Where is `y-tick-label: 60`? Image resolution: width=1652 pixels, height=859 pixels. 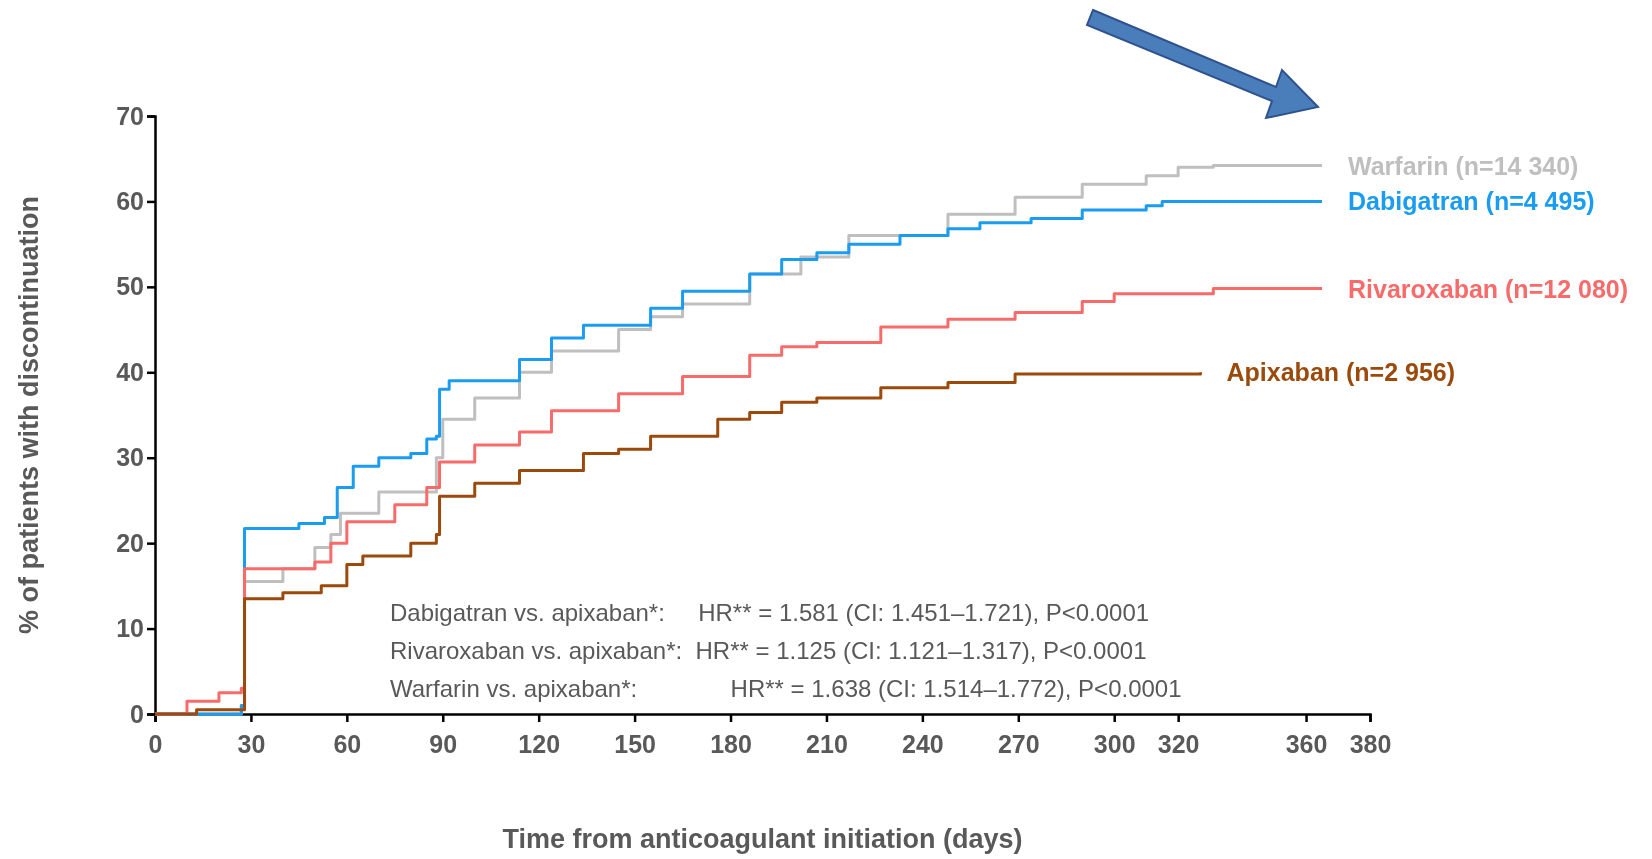
y-tick-label: 60 is located at coordinates (130, 200).